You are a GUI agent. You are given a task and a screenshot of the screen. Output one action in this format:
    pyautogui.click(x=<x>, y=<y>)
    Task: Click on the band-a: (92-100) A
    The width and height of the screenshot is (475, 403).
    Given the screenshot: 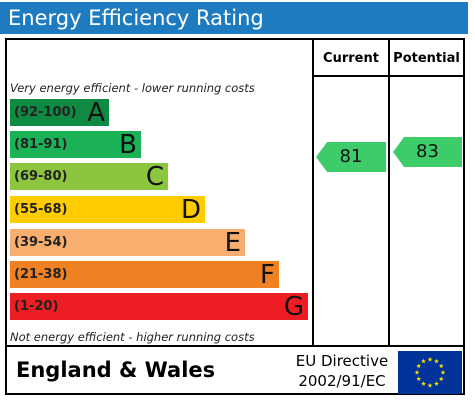 What is the action you would take?
    pyautogui.click(x=59, y=113)
    